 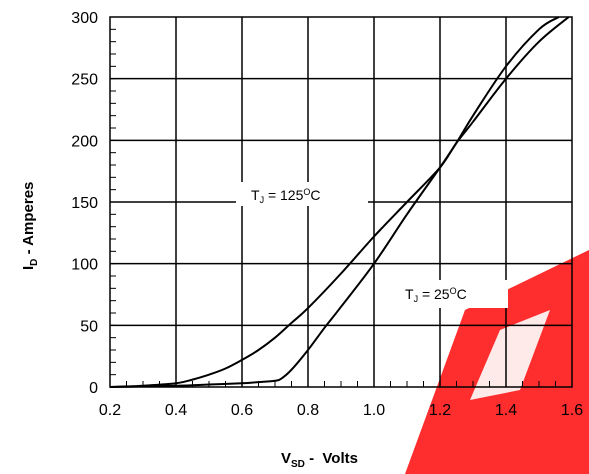 I want to click on y-tick-label: 150, so click(x=84, y=203).